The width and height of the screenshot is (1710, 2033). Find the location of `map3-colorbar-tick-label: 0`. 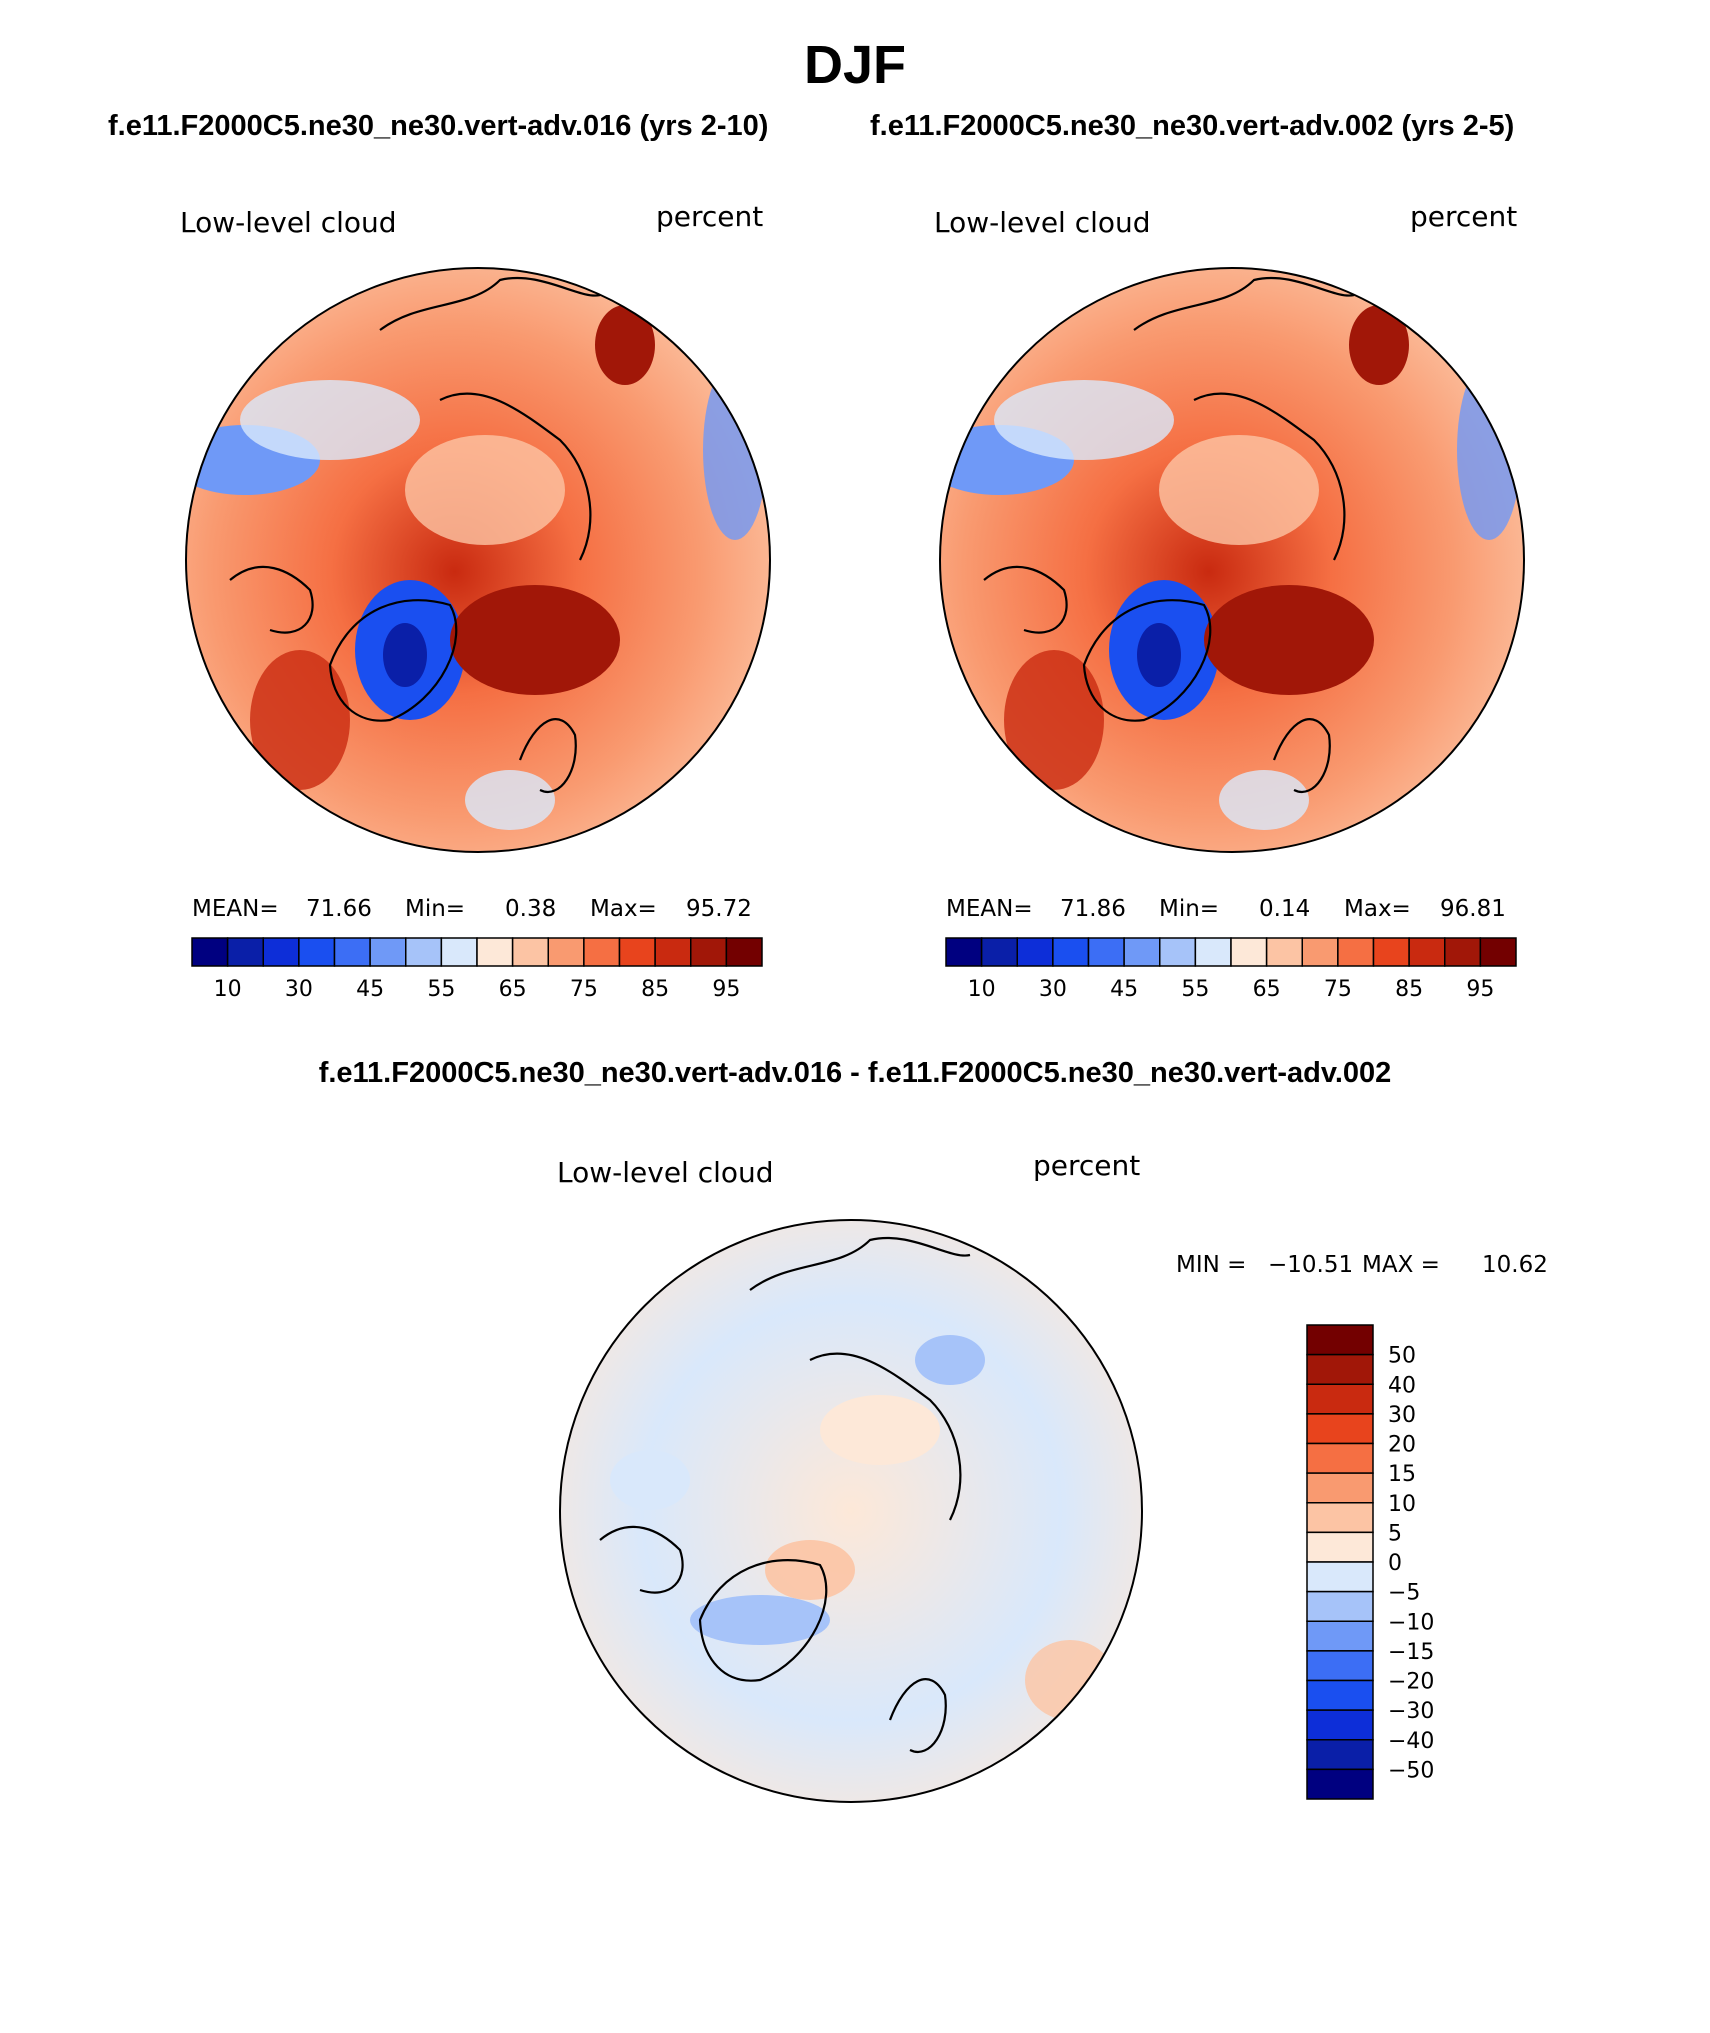

map3-colorbar-tick-label: 0 is located at coordinates (1395, 1563).